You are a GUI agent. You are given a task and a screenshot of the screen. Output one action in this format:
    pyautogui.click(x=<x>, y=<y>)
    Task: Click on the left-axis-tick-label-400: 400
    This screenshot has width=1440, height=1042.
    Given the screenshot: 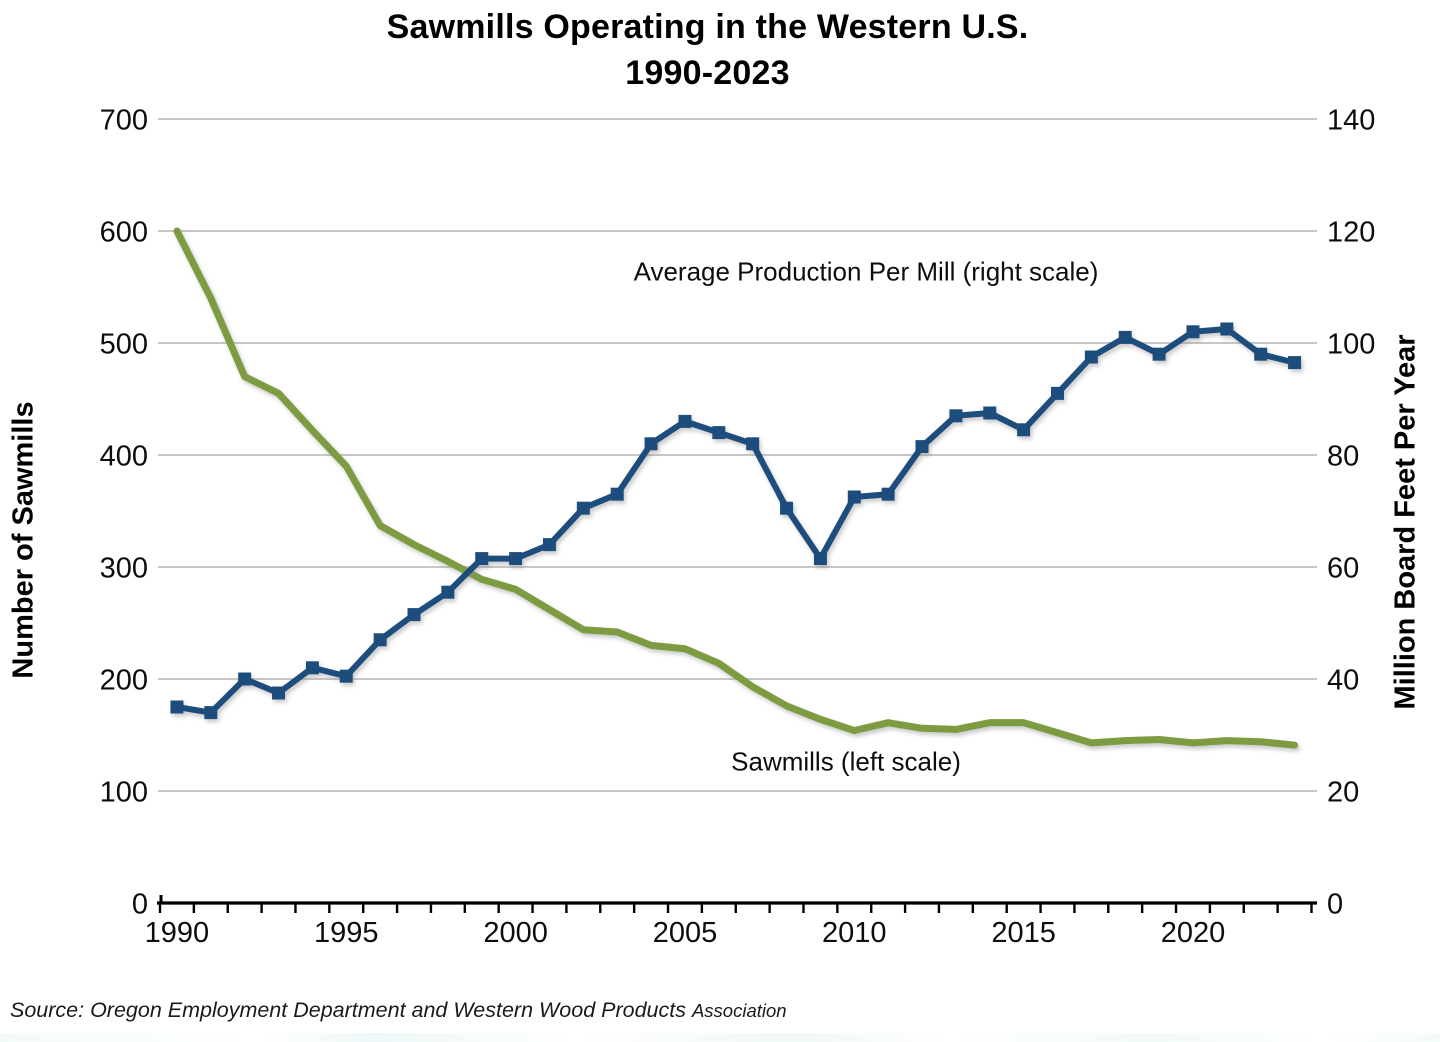 What is the action you would take?
    pyautogui.click(x=124, y=456)
    